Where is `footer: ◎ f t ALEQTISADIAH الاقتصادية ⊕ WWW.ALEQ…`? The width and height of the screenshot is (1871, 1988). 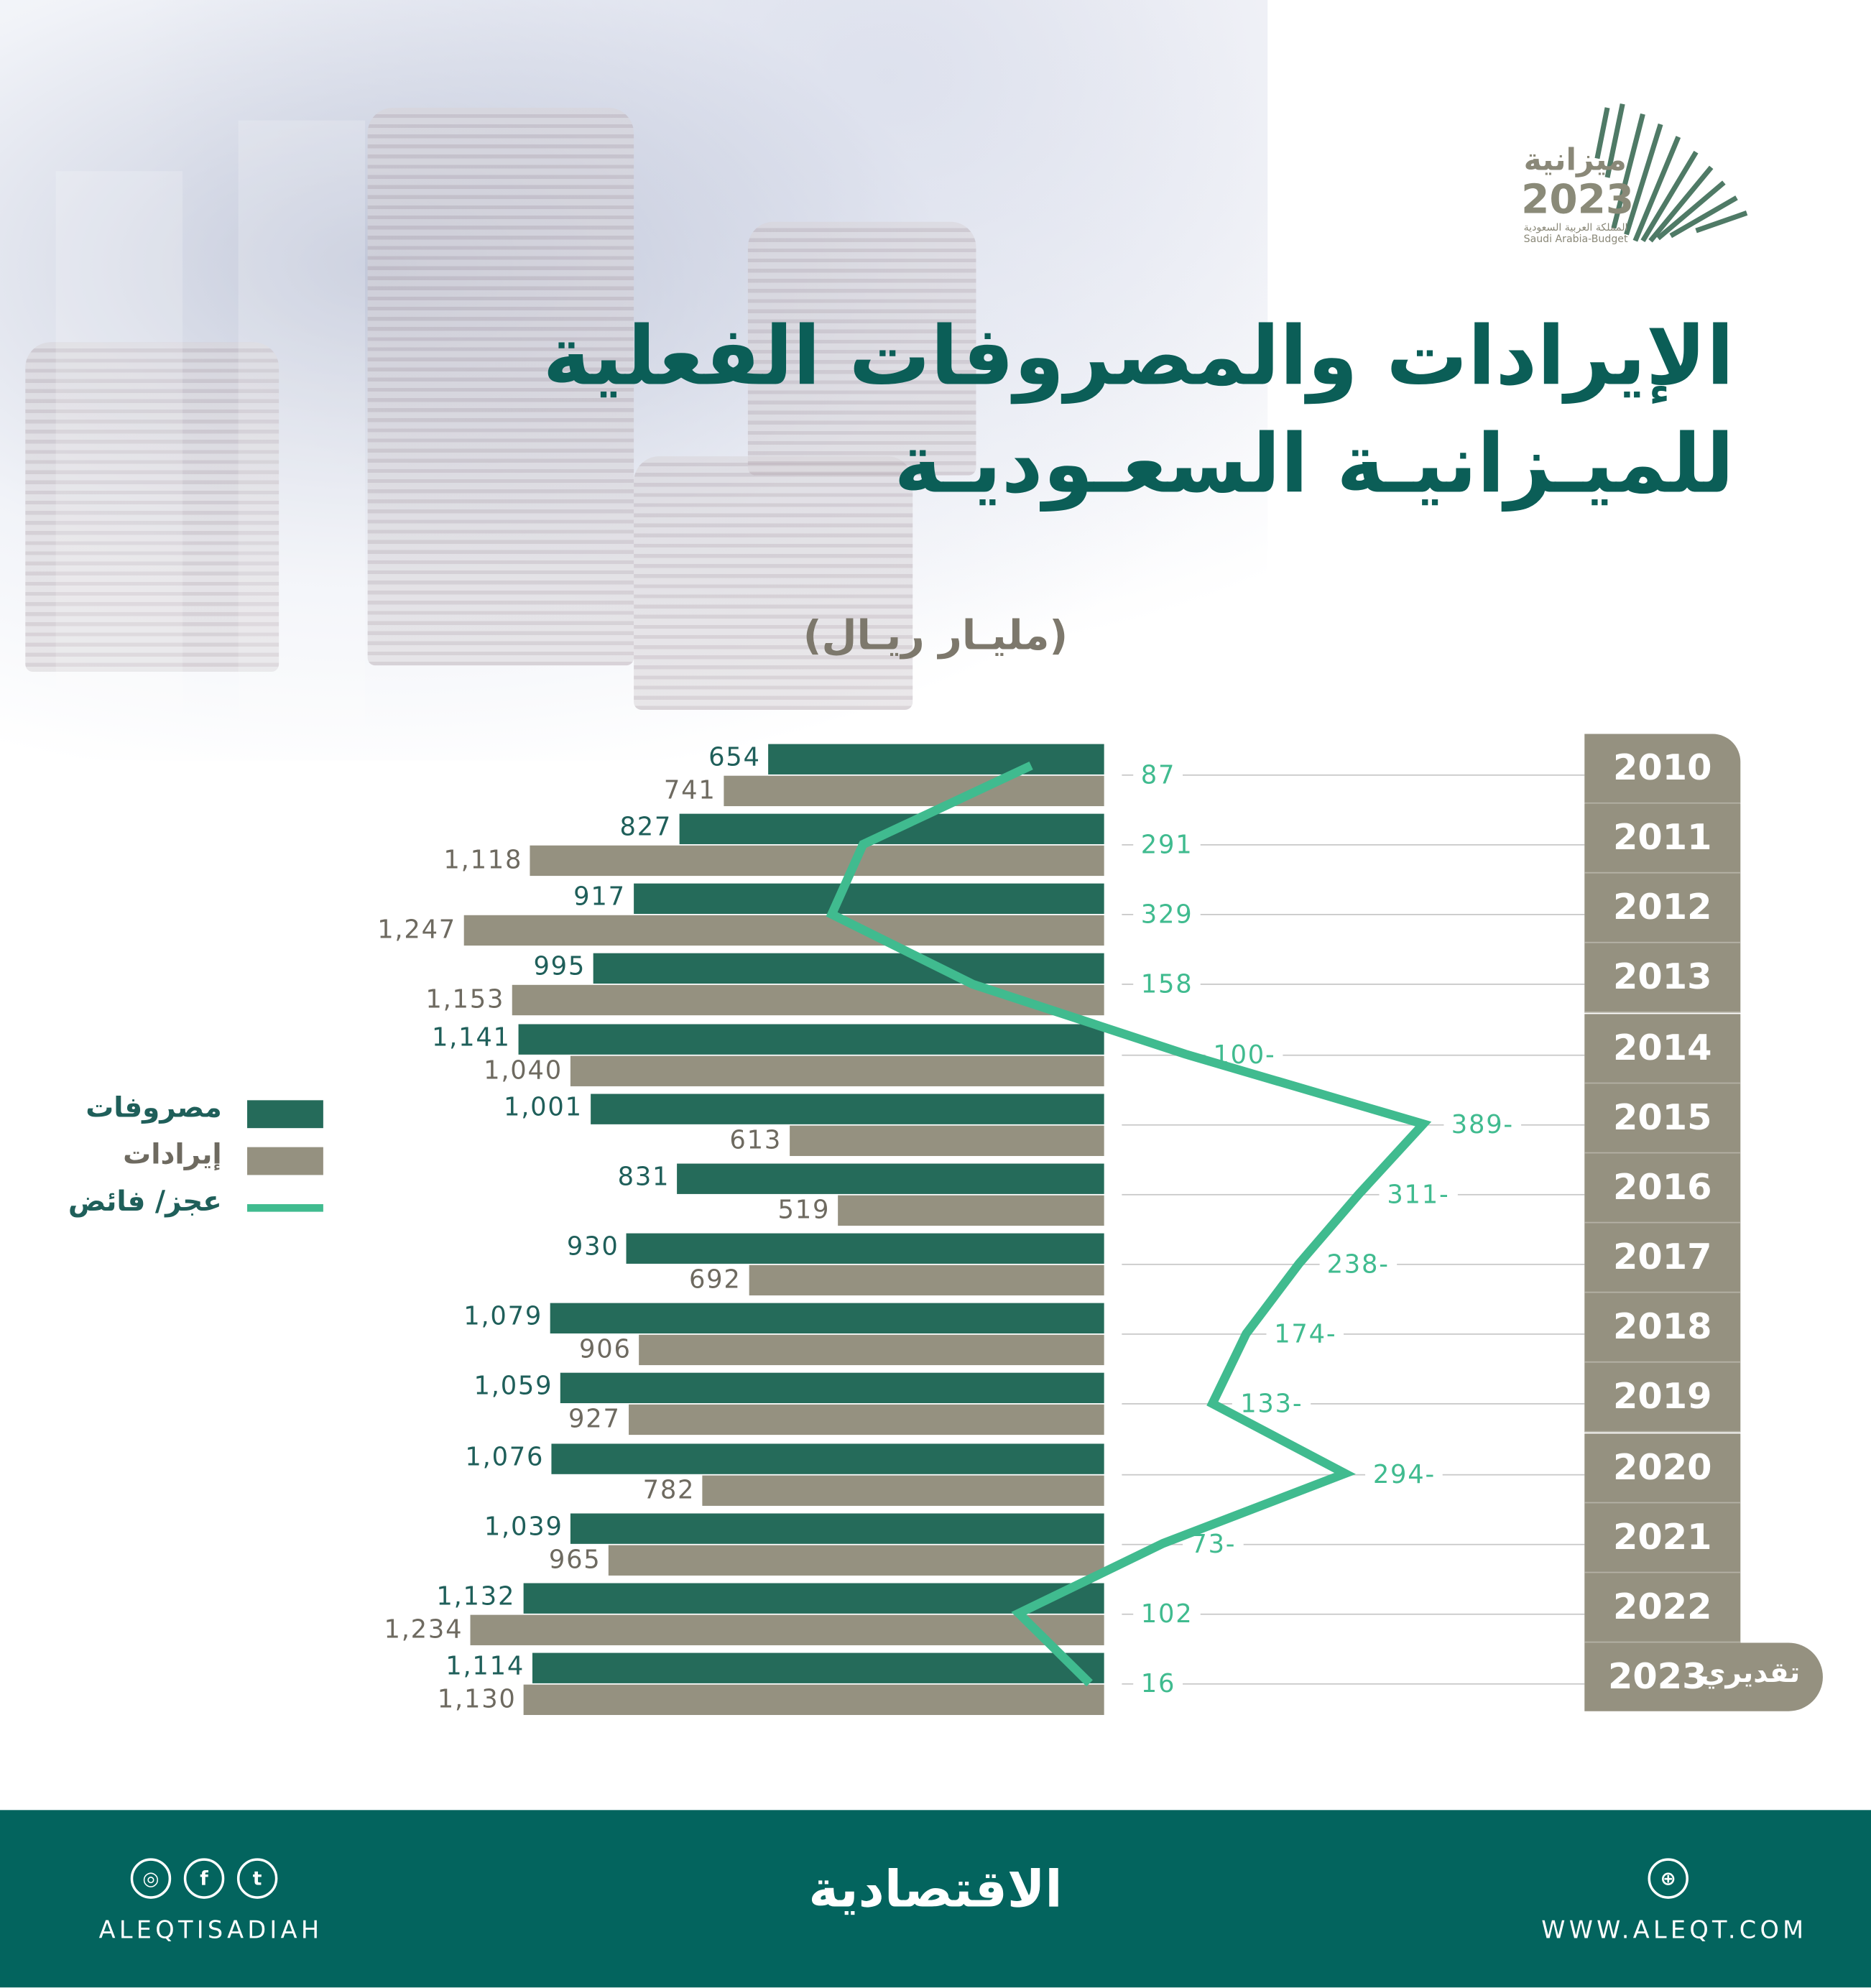
footer: ◎ f t ALEQTISADIAH الاقتصادية ⊕ WWW.ALEQ… is located at coordinates (936, 1899).